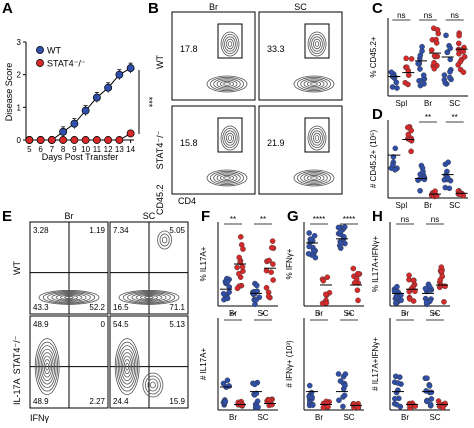 Image resolution: width=474 pixels, height=428 pixels. What do you see at coordinates (63, 149) in the screenshot?
I see `panel-a-xtick-label: 8` at bounding box center [63, 149].